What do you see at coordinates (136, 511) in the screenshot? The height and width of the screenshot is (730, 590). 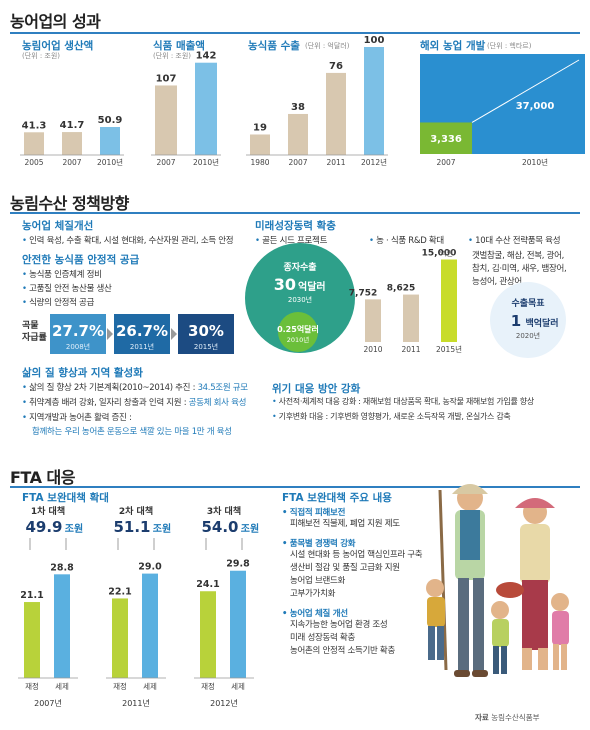 I see `fta-group-label: 2차 대책` at bounding box center [136, 511].